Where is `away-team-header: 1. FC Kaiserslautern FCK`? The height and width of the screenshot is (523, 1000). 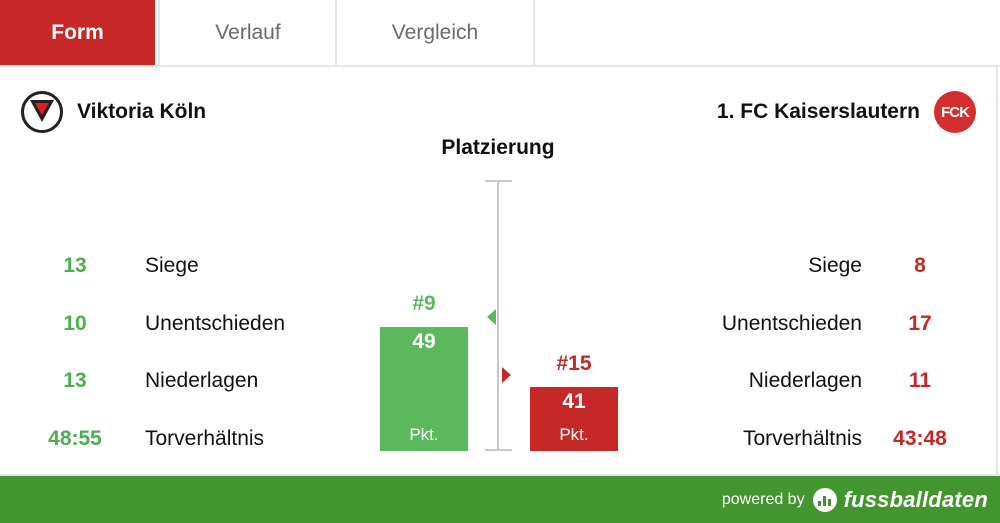 away-team-header: 1. FC Kaiserslautern FCK is located at coordinates (846, 112).